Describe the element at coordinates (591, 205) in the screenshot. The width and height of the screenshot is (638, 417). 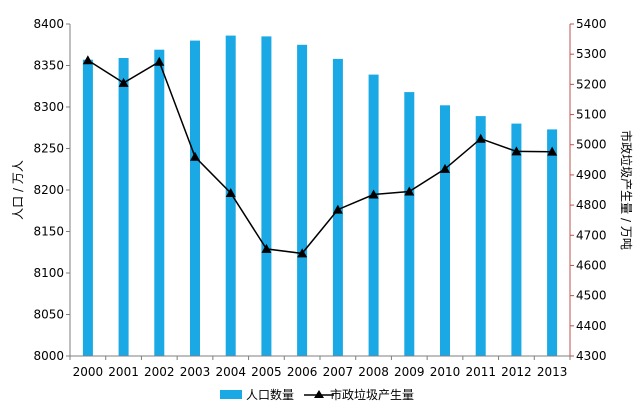
I see `right-tick-label-4800: 4800` at that location.